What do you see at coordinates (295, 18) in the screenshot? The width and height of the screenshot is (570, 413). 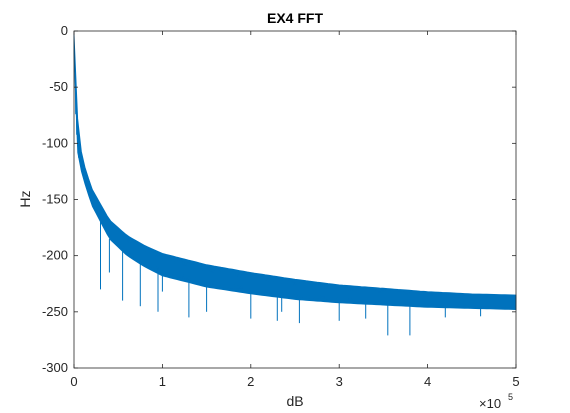 I see `chart-title: EX4 FFT` at bounding box center [295, 18].